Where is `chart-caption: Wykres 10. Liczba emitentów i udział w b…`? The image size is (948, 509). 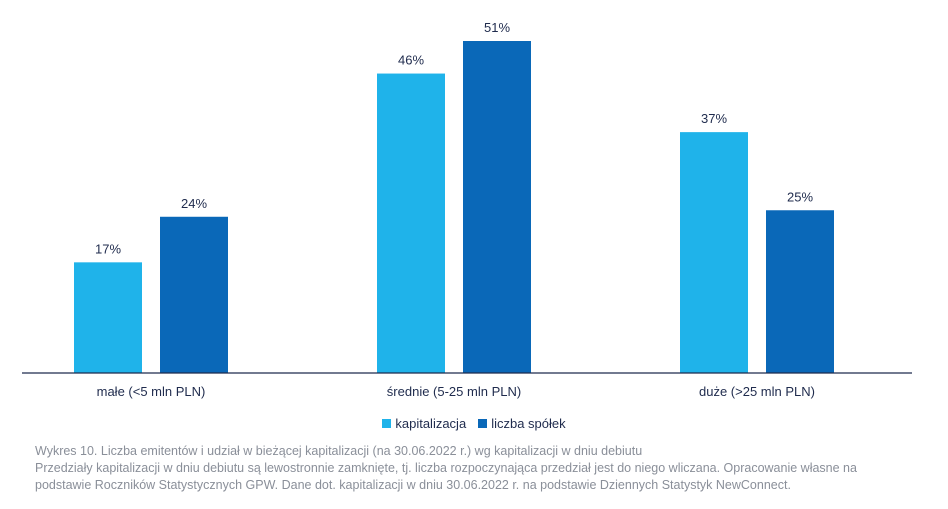 chart-caption: Wykres 10. Liczba emitentów i udział w b… is located at coordinates (480, 468).